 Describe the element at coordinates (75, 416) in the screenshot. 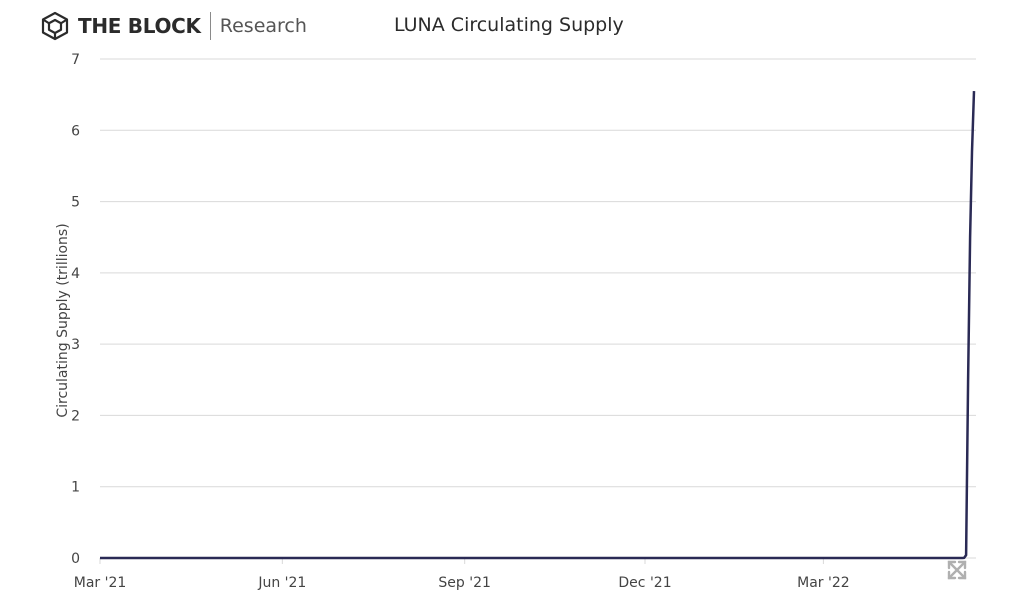

I see `y-tick-label: 2` at that location.